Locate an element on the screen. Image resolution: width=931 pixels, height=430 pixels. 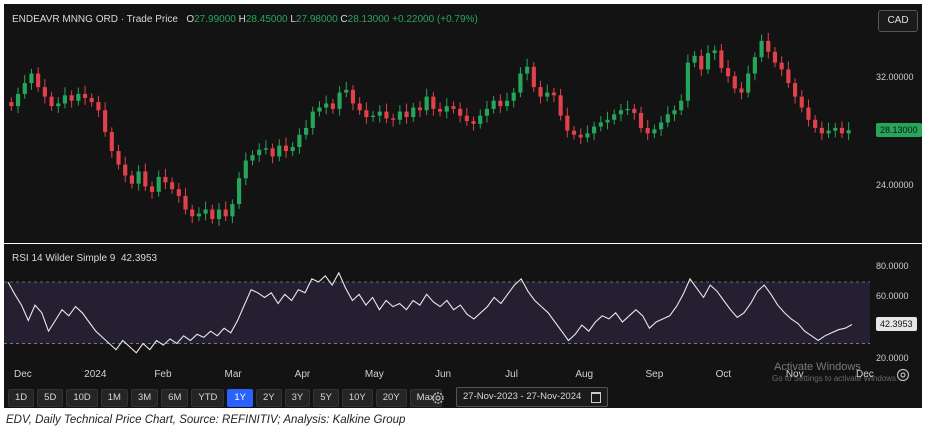
x-tick-label: Jun is located at coordinates (443, 374).